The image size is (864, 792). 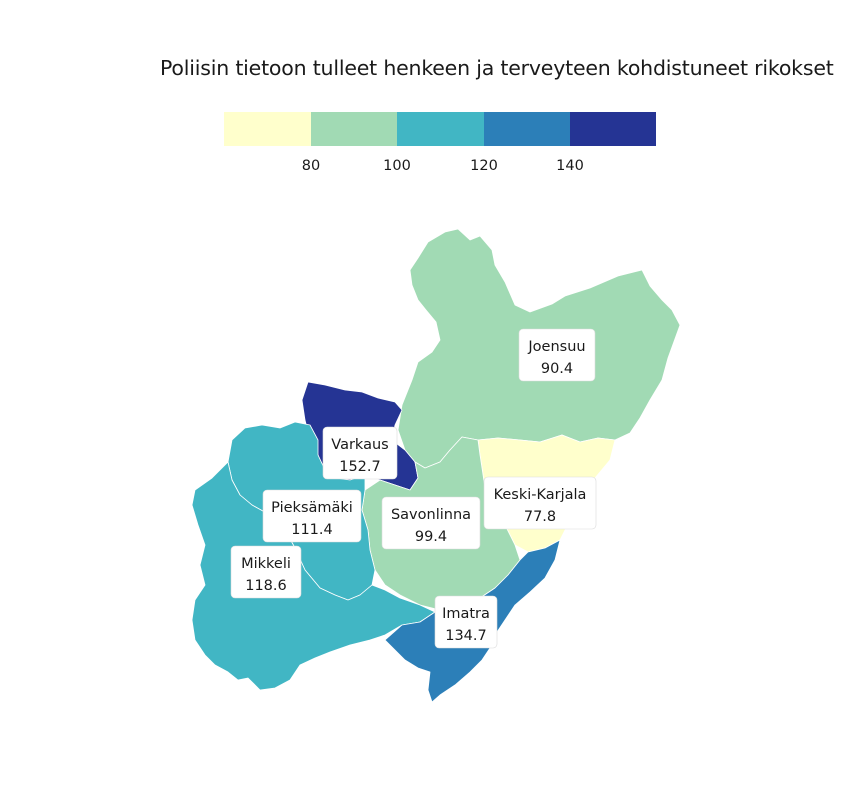 I want to click on label-imatra: Imatra 134.7, so click(x=466, y=622).